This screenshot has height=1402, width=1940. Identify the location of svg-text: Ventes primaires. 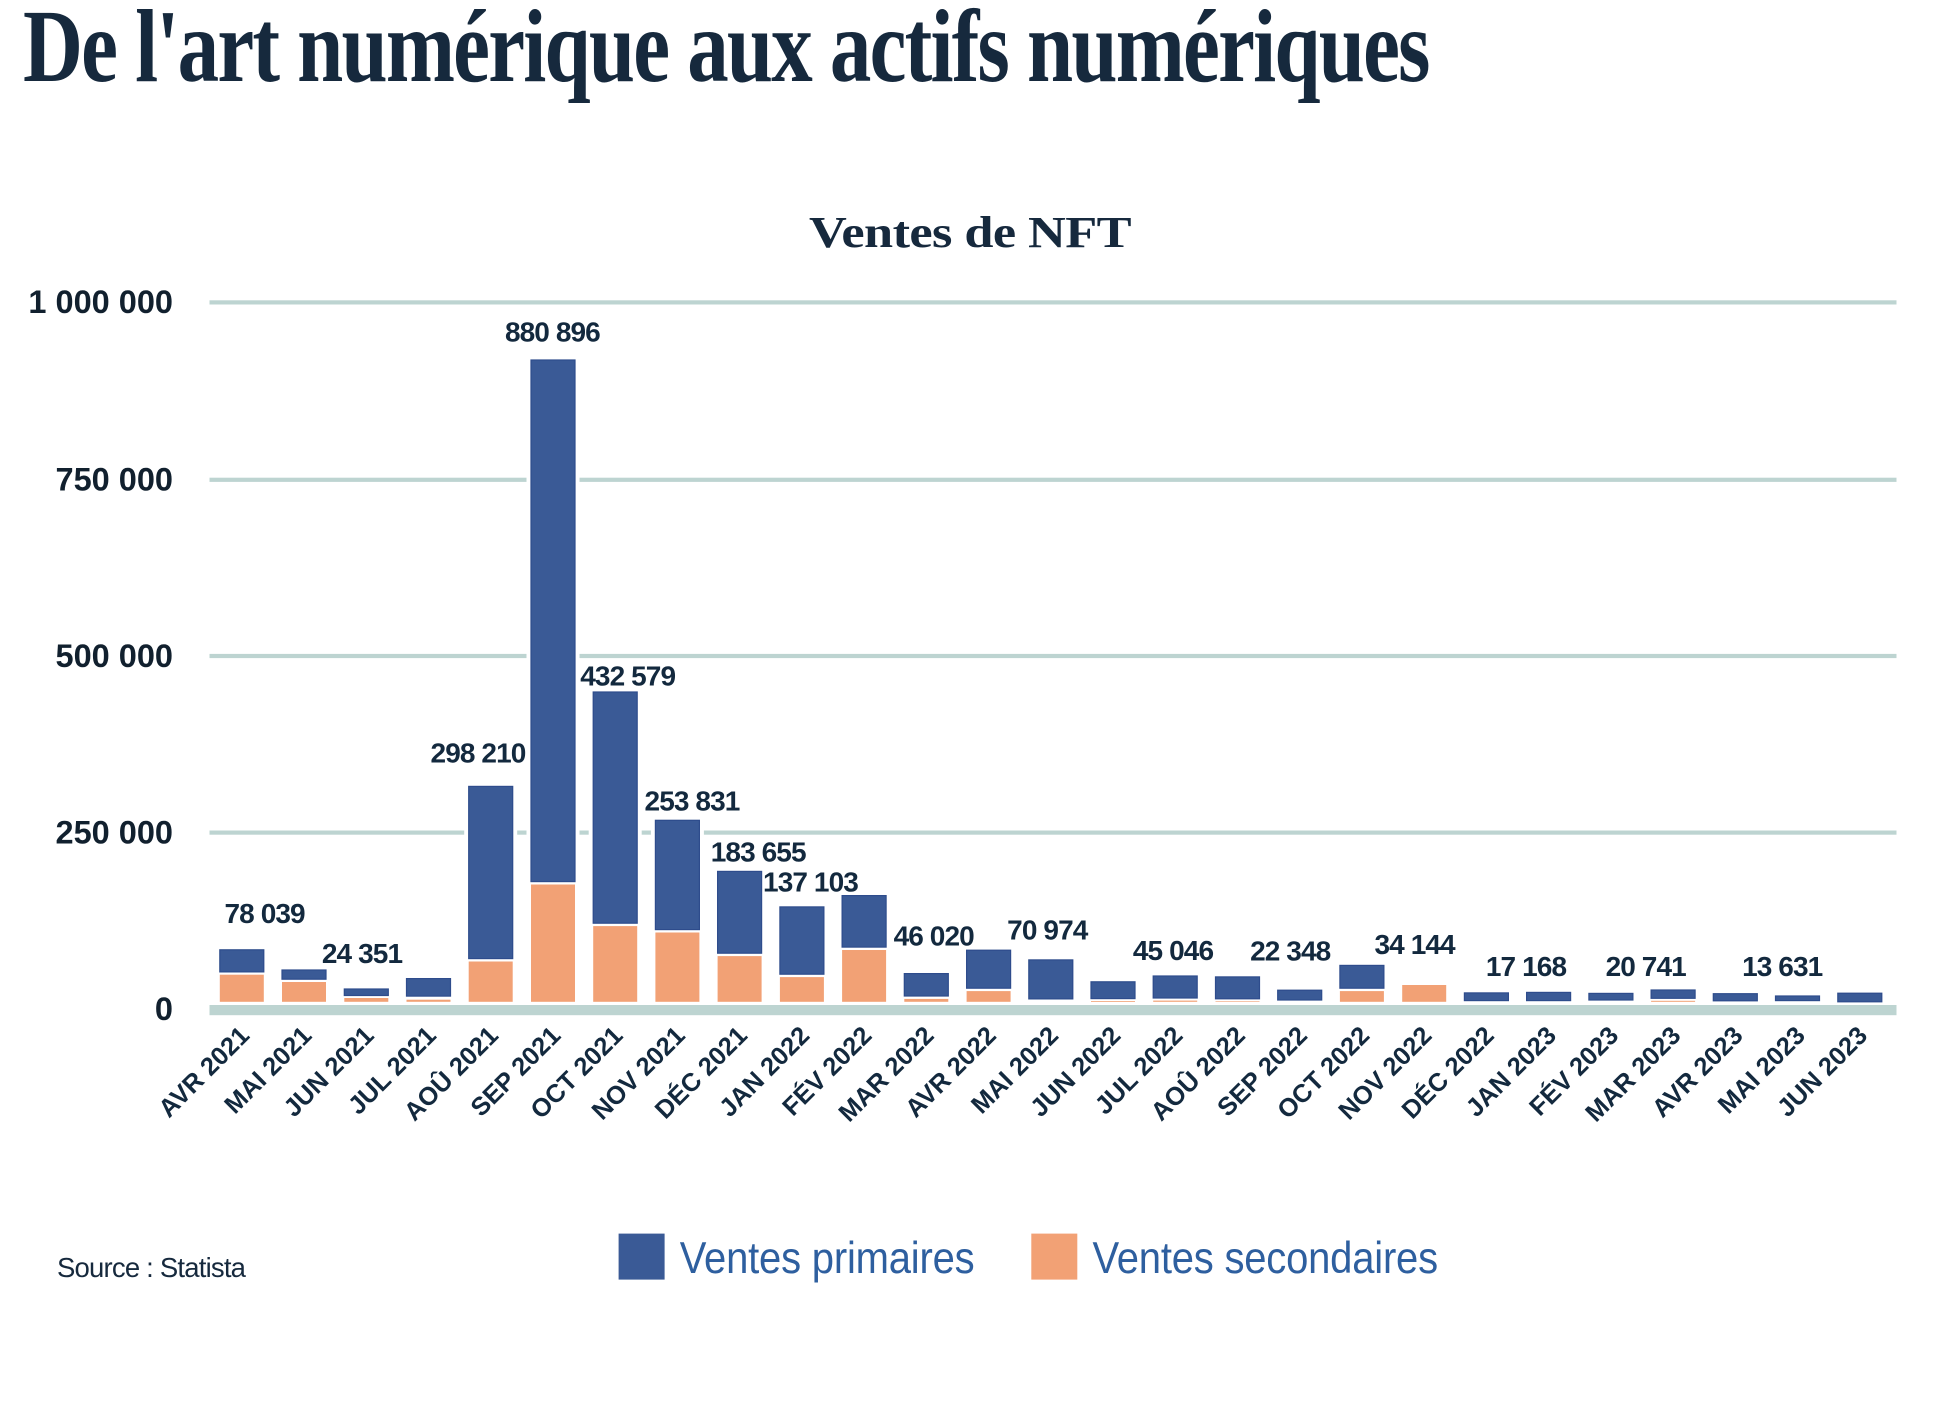
(827, 1258).